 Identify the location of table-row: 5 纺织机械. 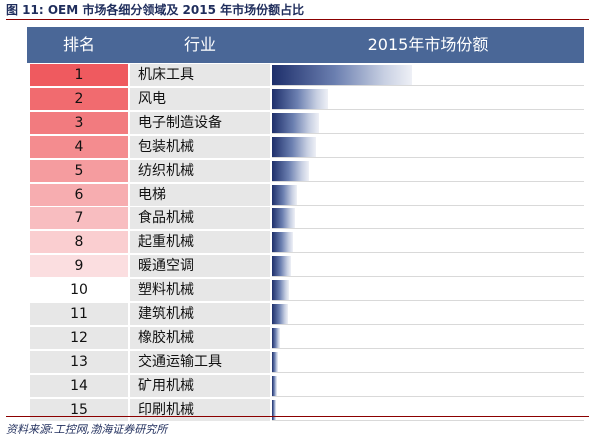
(305, 170).